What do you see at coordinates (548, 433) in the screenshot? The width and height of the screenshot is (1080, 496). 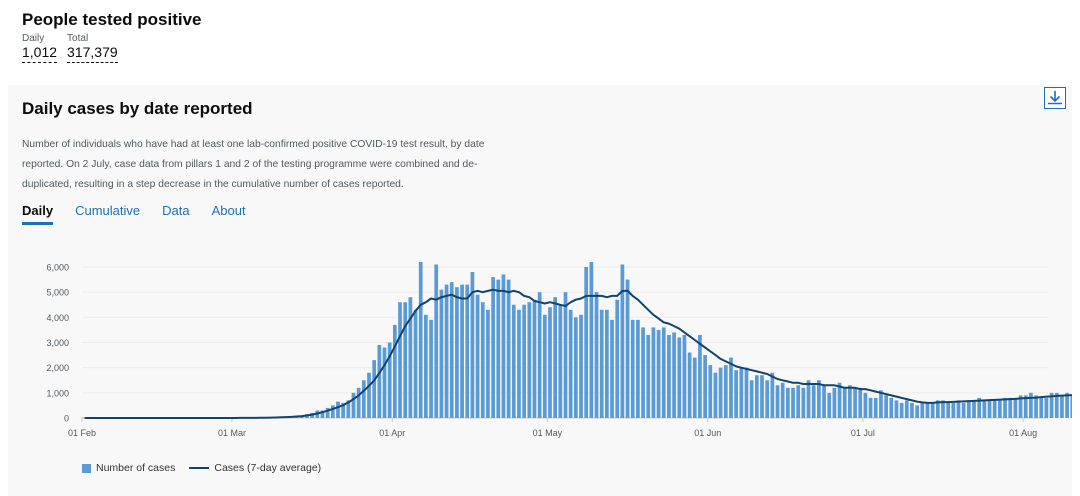 I see `x-tick-label: 01 May` at bounding box center [548, 433].